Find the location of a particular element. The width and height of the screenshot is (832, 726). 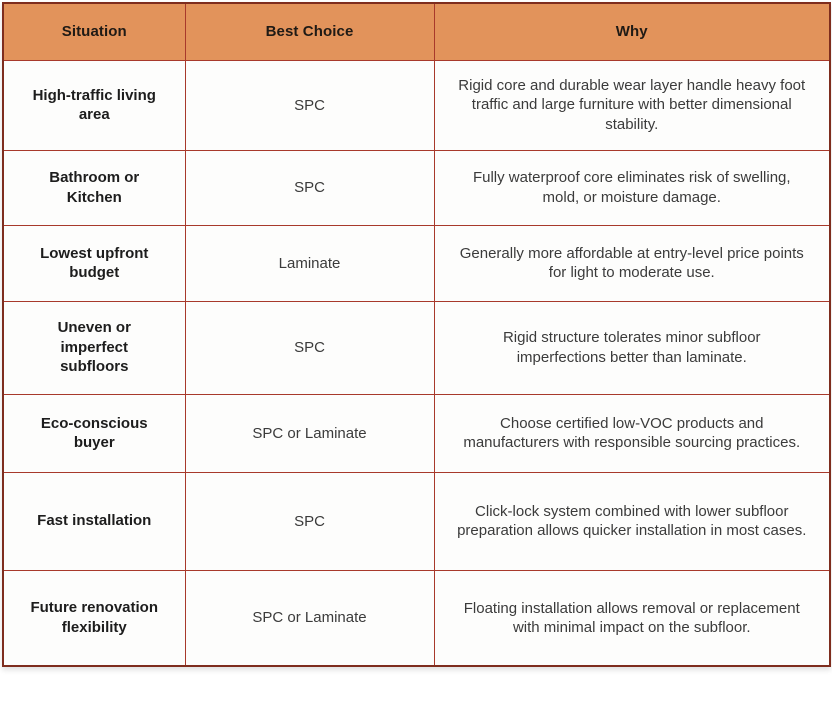

column-header-best-choice: Best Choice is located at coordinates (309, 31).